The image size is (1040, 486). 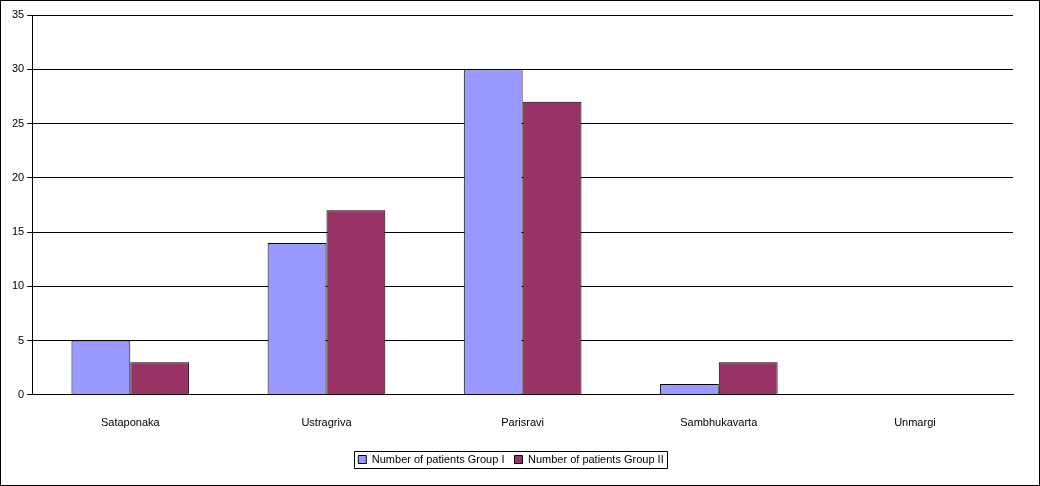 What do you see at coordinates (18, 122) in the screenshot?
I see `y-tick-label: 25` at bounding box center [18, 122].